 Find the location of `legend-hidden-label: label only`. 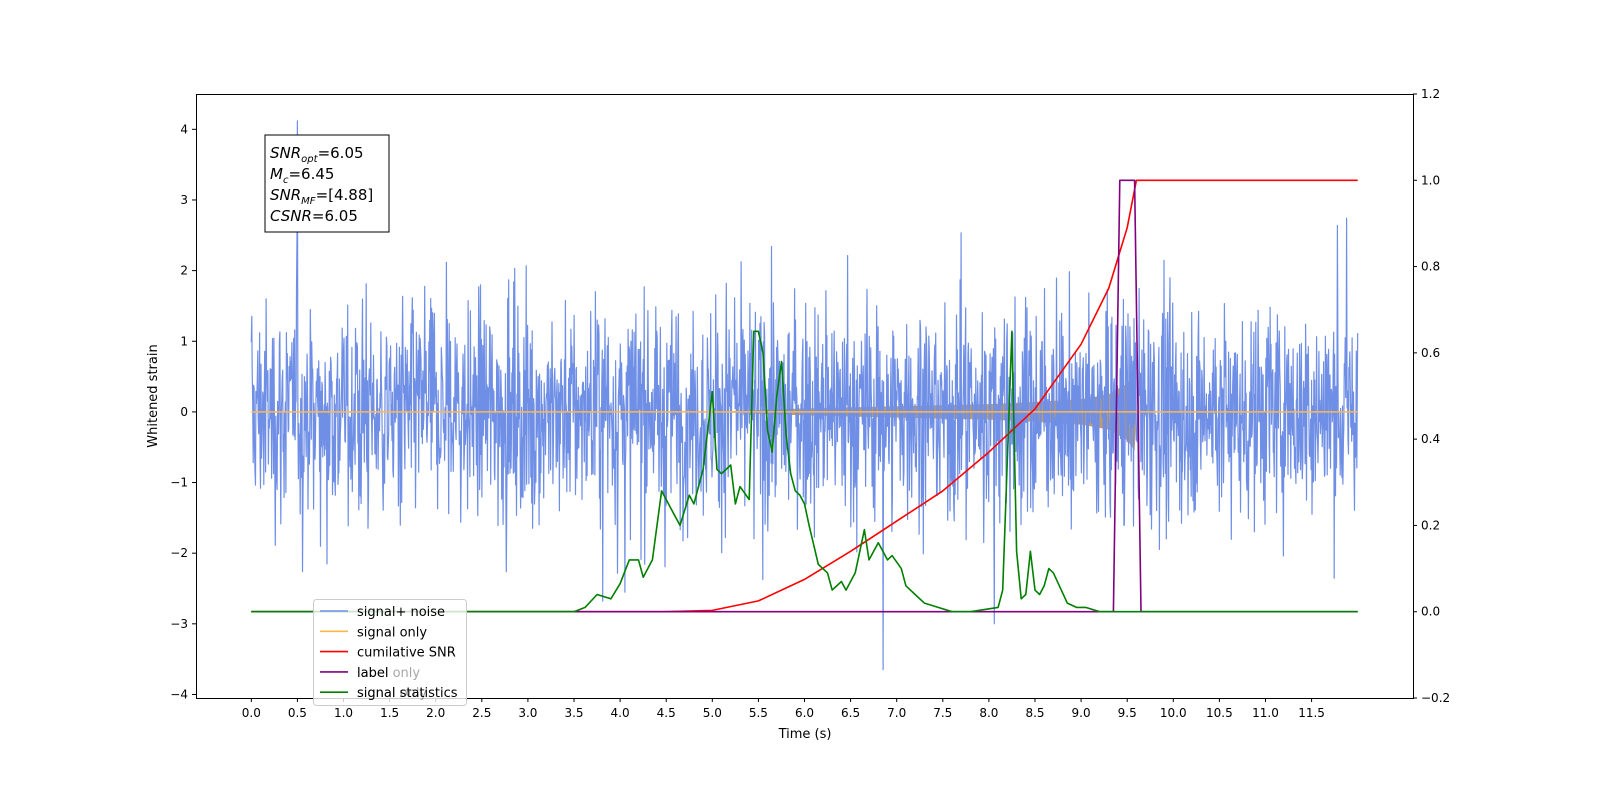

legend-hidden-label: label only is located at coordinates (388, 673).